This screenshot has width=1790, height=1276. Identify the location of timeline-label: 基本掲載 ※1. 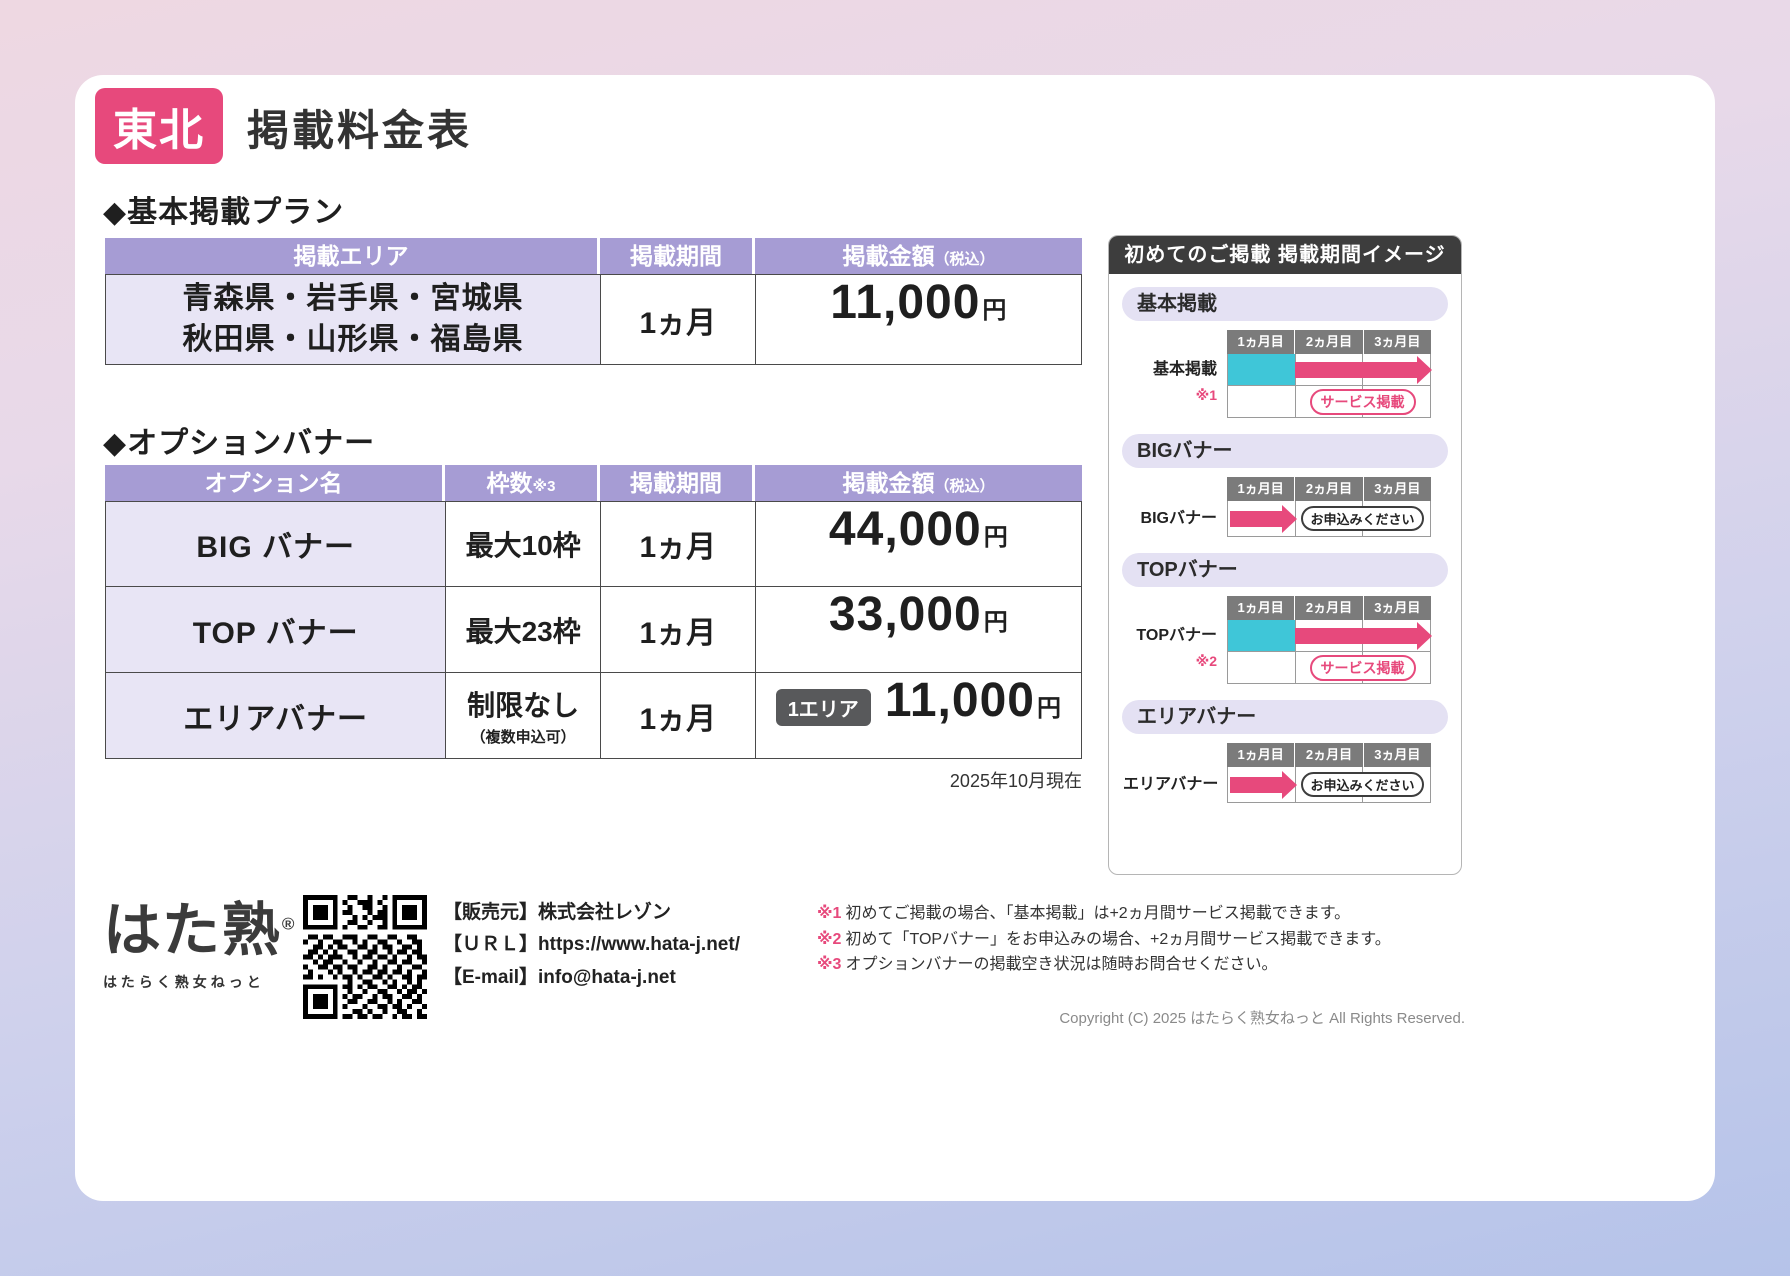
(1175, 374).